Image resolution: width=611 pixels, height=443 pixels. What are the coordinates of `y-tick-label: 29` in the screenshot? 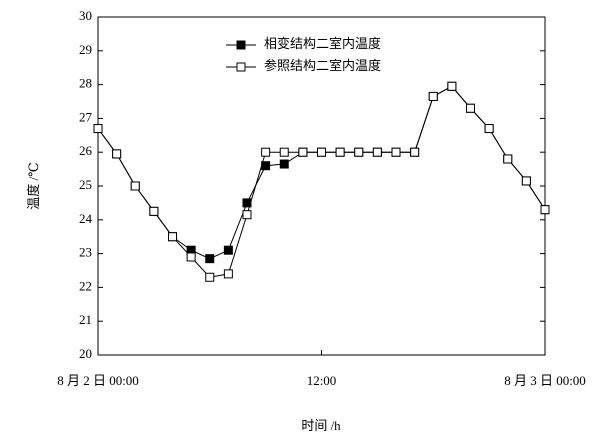 It's located at (85, 49).